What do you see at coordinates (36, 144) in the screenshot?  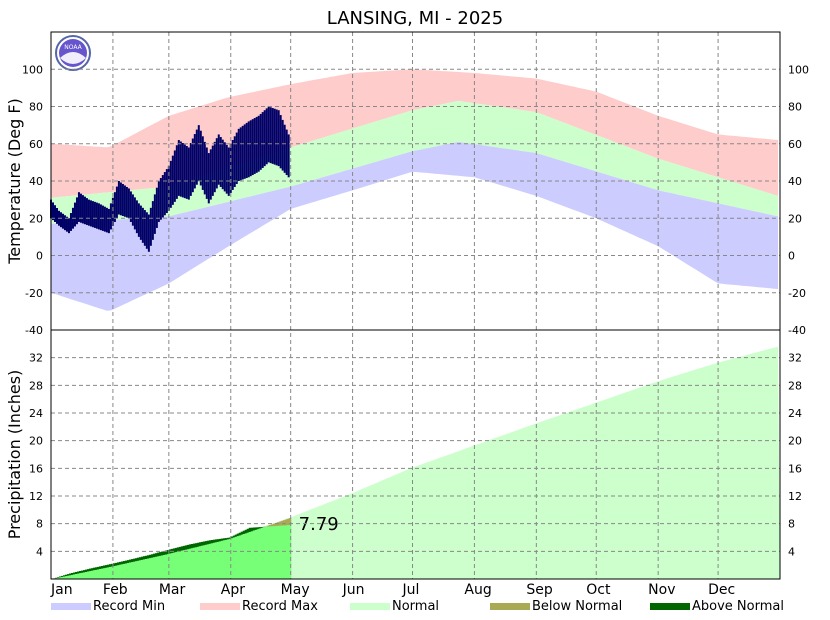 I see `temp-tick-label-left: 60` at bounding box center [36, 144].